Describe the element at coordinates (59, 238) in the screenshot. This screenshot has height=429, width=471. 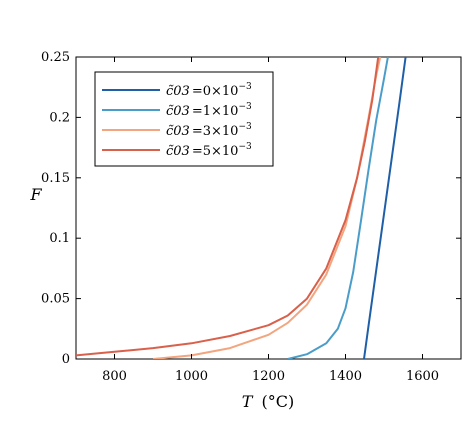
I see `y-tick-label: 0.1` at that location.